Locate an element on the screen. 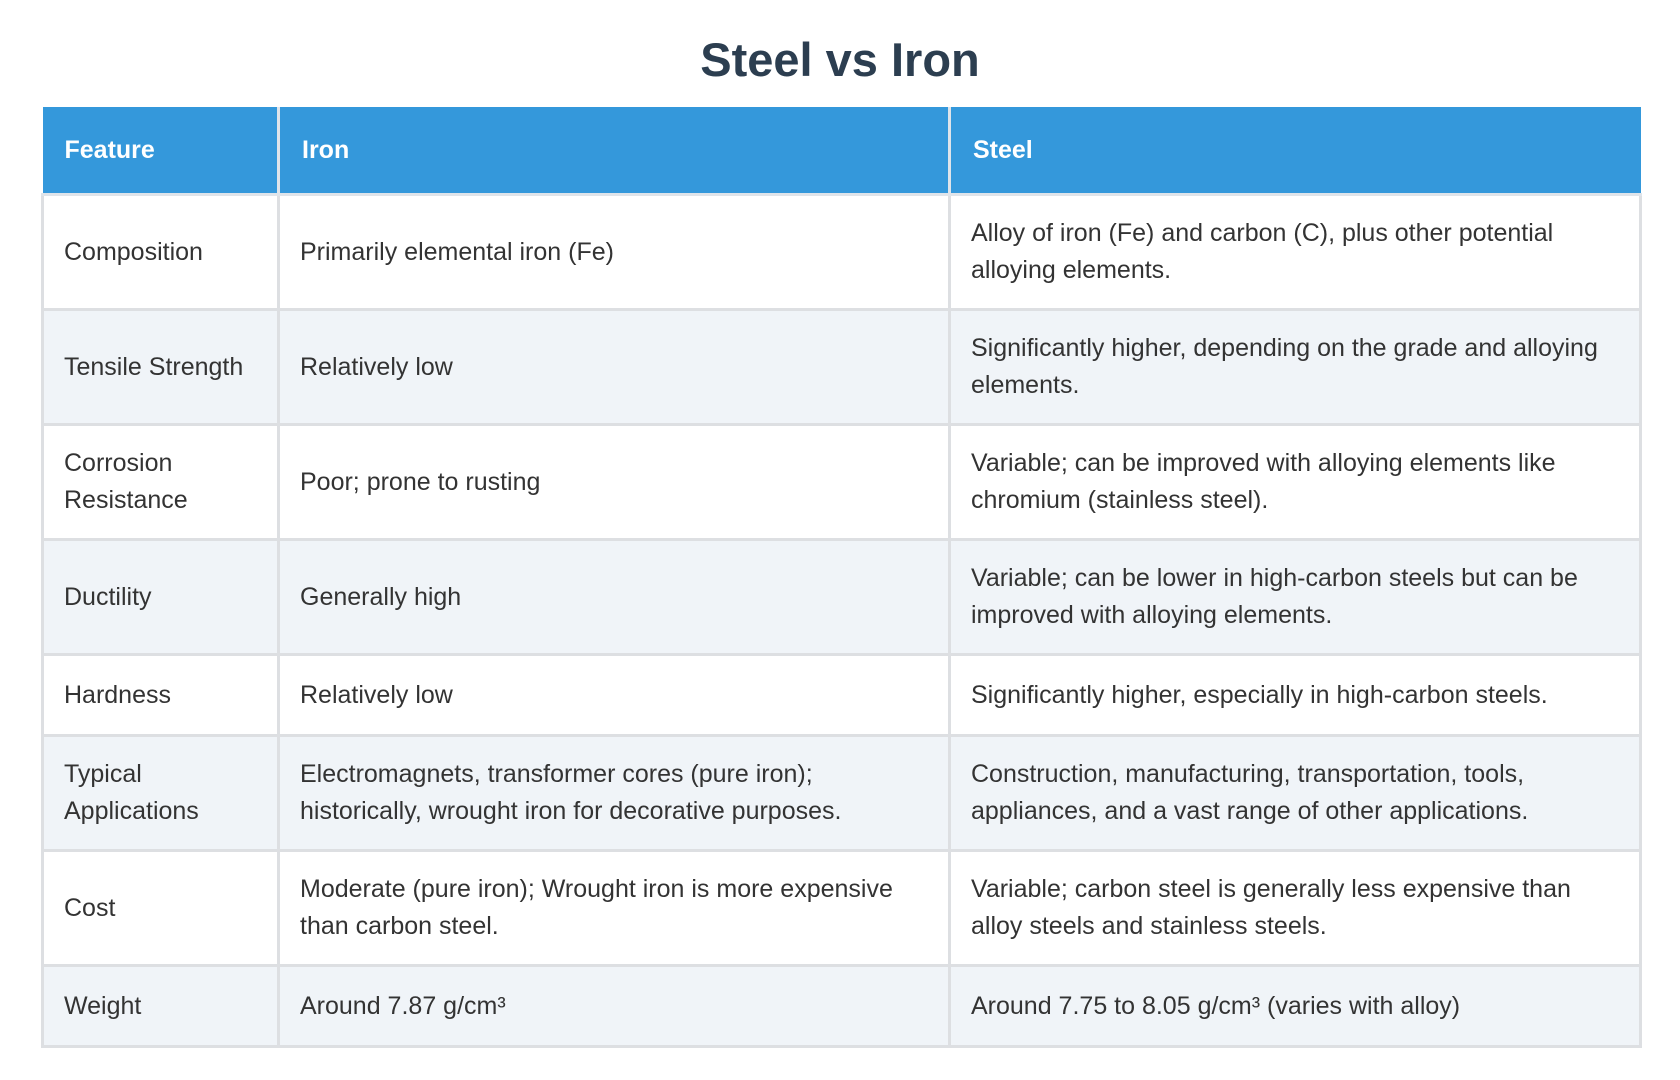 This screenshot has height=1080, width=1680. column-header-steel: Steel is located at coordinates (1294, 151).